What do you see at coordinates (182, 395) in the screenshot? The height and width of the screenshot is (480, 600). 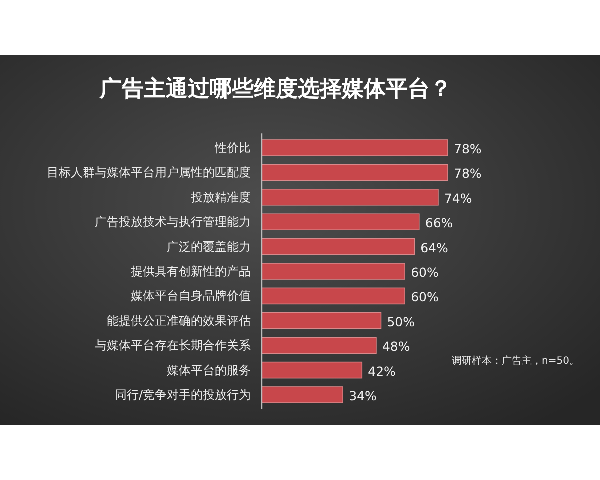 I see `category-label: 同行/竞争对手的投放行为` at bounding box center [182, 395].